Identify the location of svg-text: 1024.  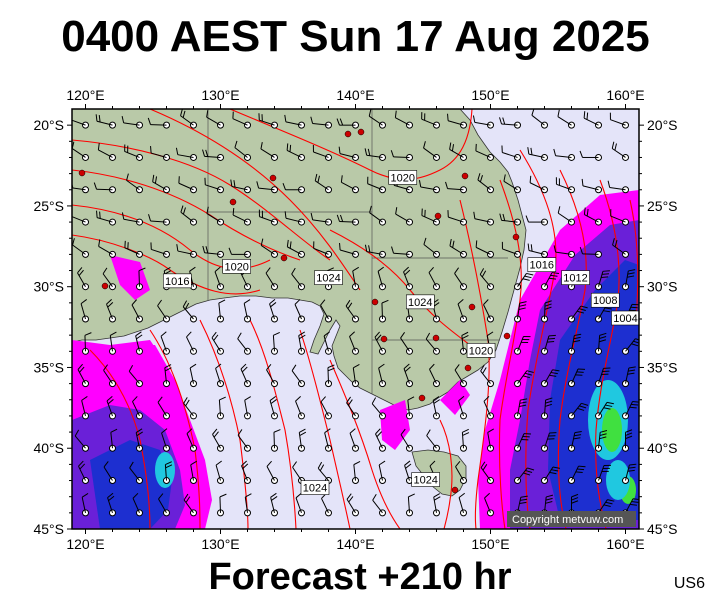
(420, 303).